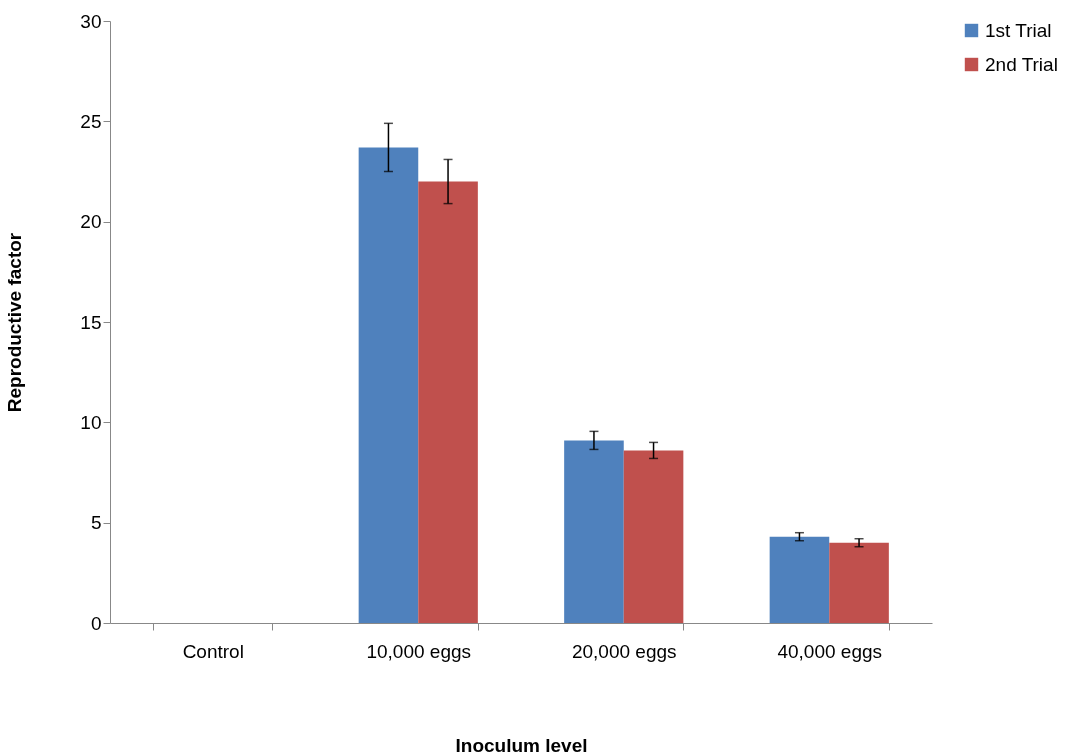 Image resolution: width=1073 pixels, height=755 pixels. What do you see at coordinates (1021, 64) in the screenshot?
I see `legend-label: 2nd Trial` at bounding box center [1021, 64].